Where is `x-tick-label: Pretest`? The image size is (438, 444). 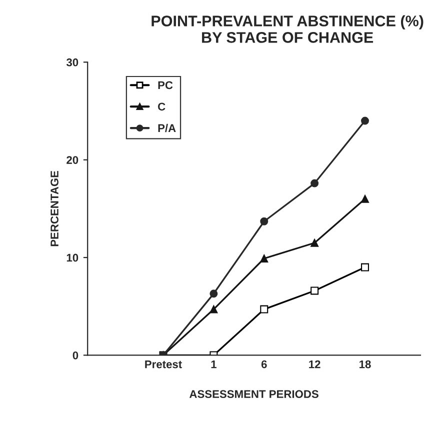
x-tick-label: Pretest is located at coordinates (163, 364).